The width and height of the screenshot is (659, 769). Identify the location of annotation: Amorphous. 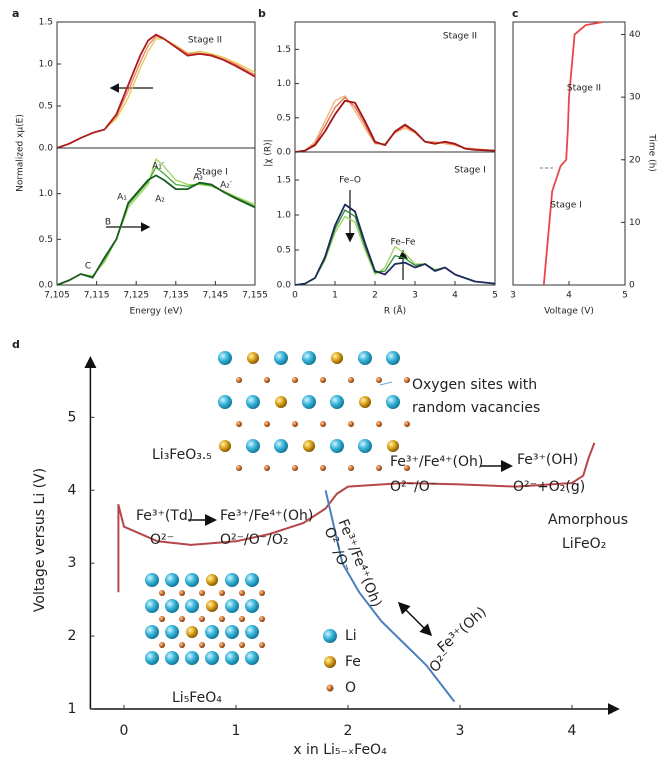
(588, 520).